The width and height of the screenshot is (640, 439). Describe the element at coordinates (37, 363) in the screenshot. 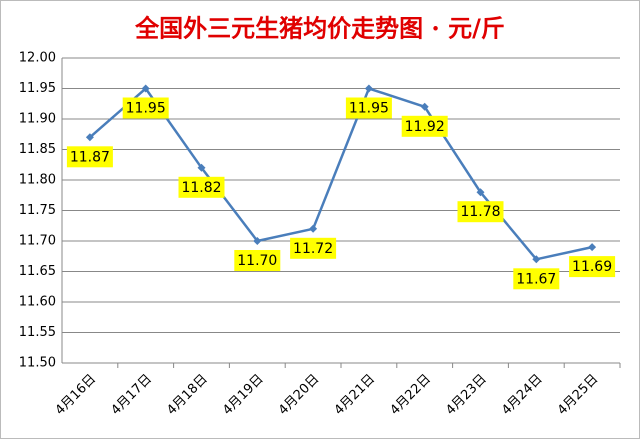

I see `y-tick-label: 11.50` at that location.